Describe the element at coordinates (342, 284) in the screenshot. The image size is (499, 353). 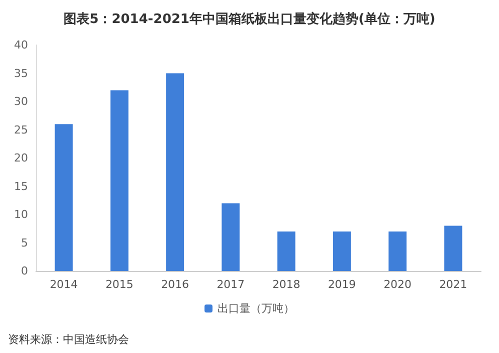
I see `x-tick-label: 2019` at that location.